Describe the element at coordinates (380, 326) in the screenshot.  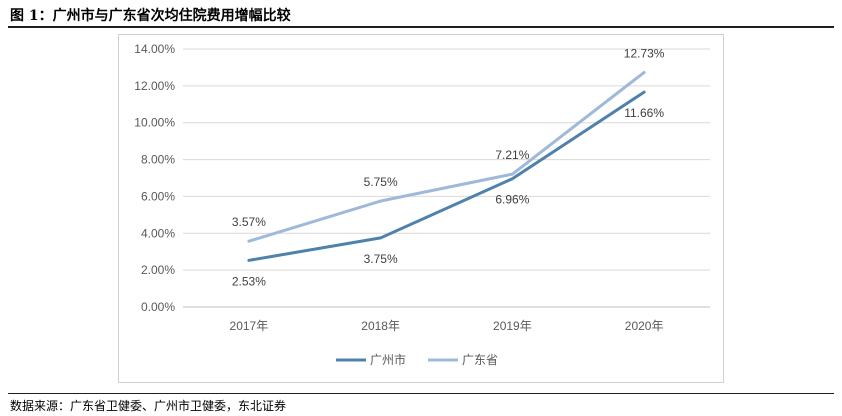
I see `x-tick-label: 2018年` at that location.